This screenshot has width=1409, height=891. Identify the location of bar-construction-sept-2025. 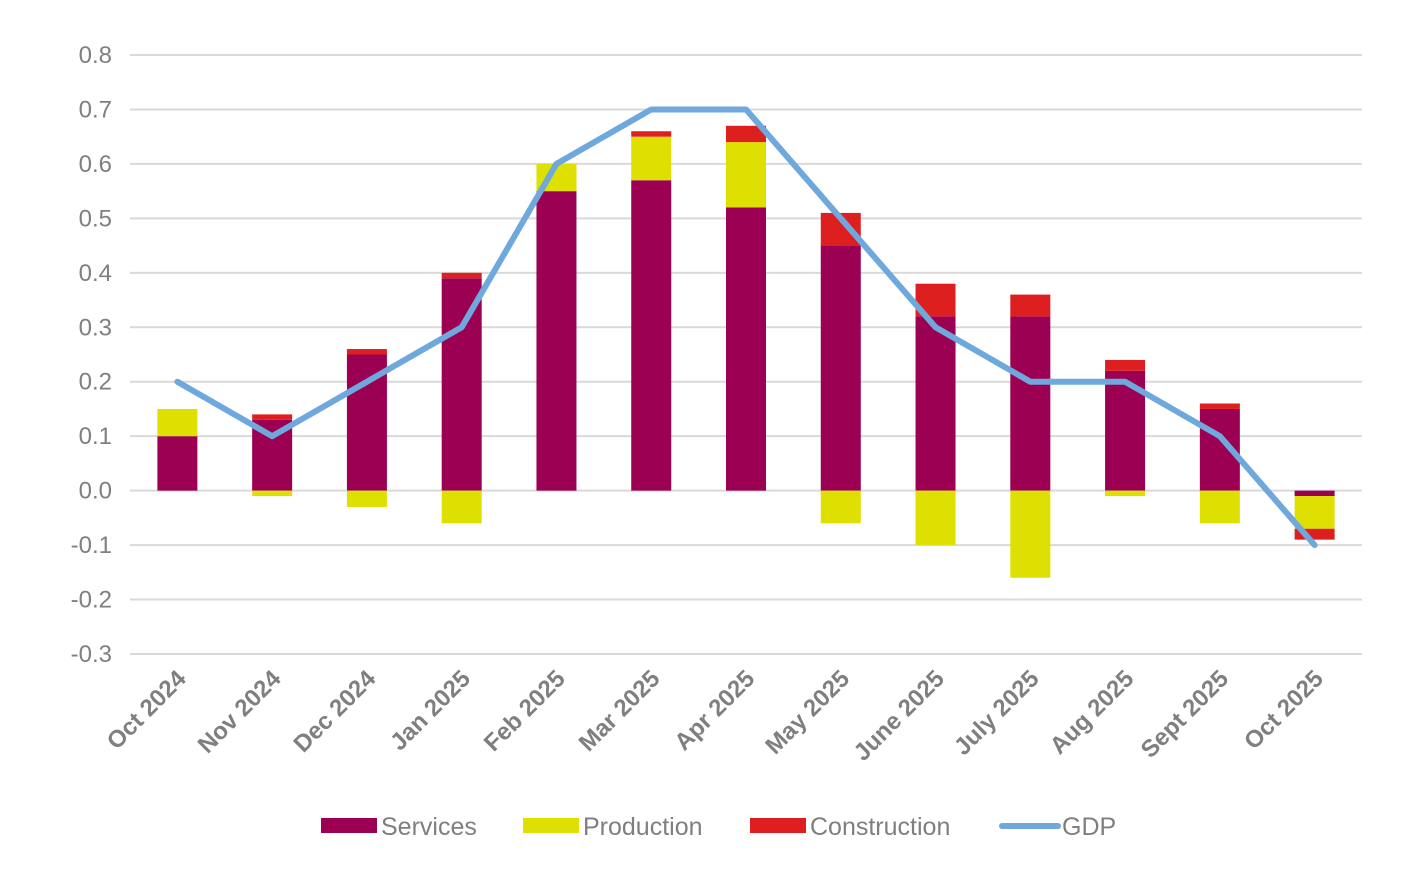
(1219, 406).